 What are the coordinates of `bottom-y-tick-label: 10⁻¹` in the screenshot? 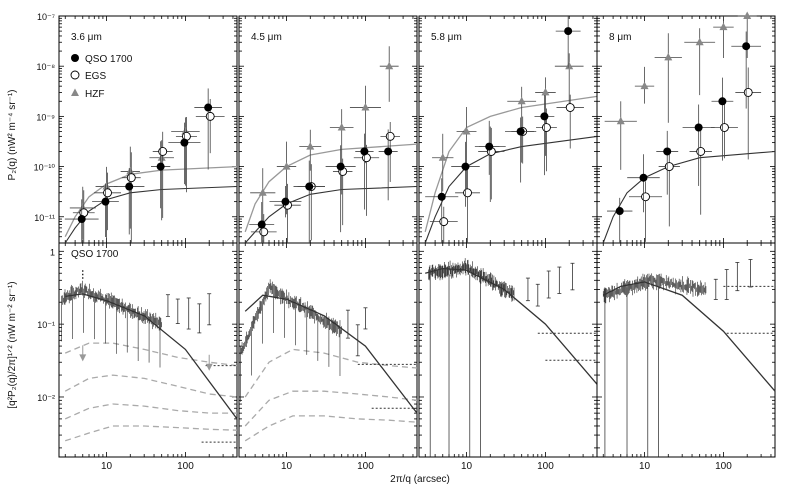 It's located at (46, 325).